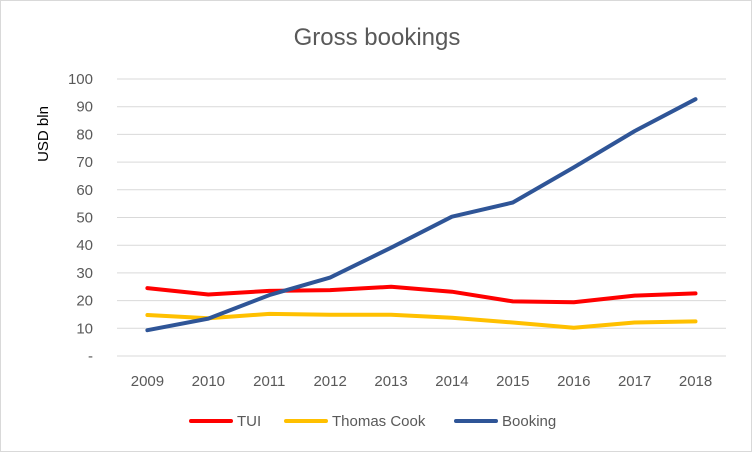 This screenshot has width=752, height=452. What do you see at coordinates (84, 328) in the screenshot?
I see `y-tick-label: 10` at bounding box center [84, 328].